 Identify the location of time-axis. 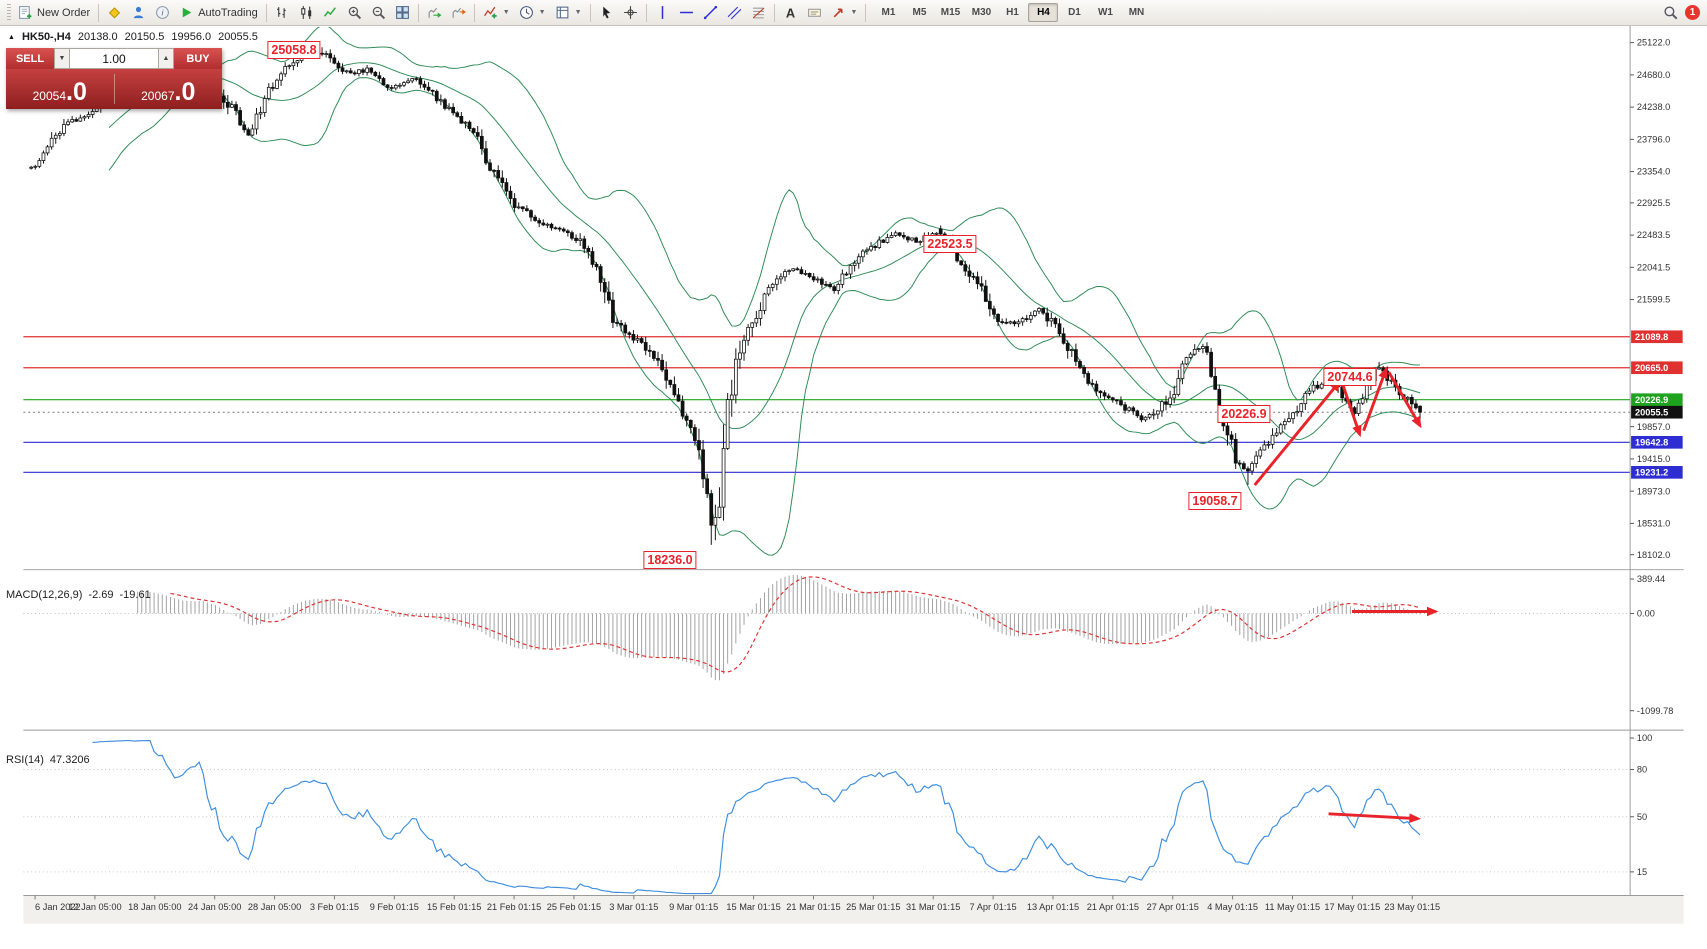
(853, 909).